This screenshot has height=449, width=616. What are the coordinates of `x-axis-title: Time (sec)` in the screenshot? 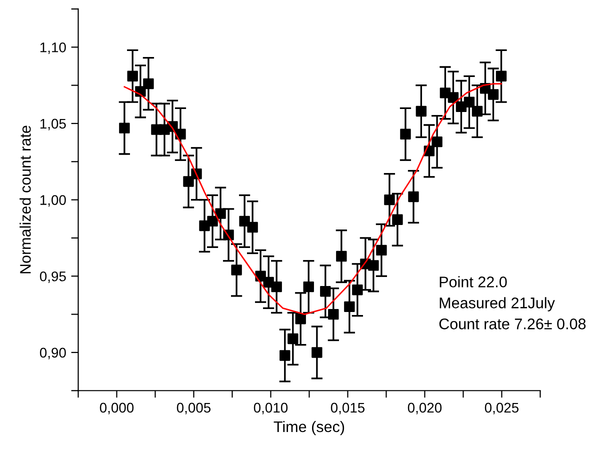 It's located at (309, 428).